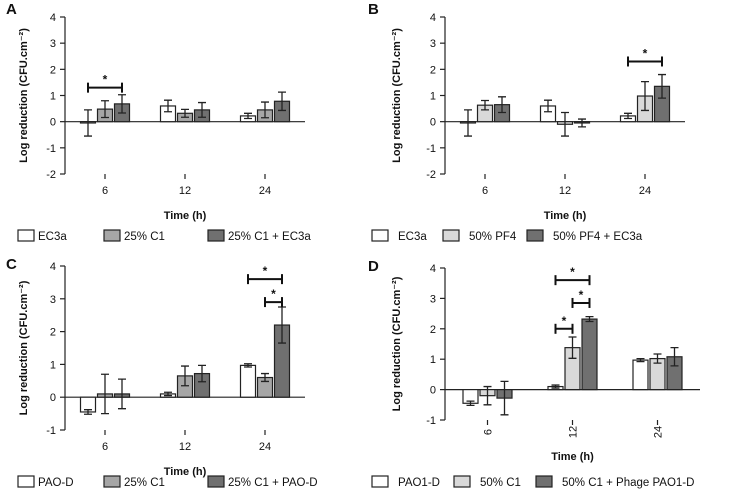 This screenshot has height=494, width=737. Describe the element at coordinates (273, 483) in the screenshot. I see `legend-label: 25% C1 + PAO-D` at that location.